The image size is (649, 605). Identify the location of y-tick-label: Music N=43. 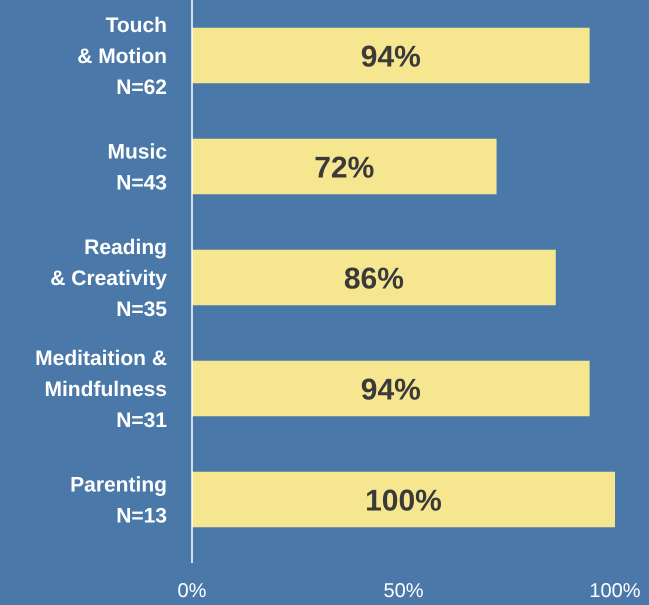
(137, 167).